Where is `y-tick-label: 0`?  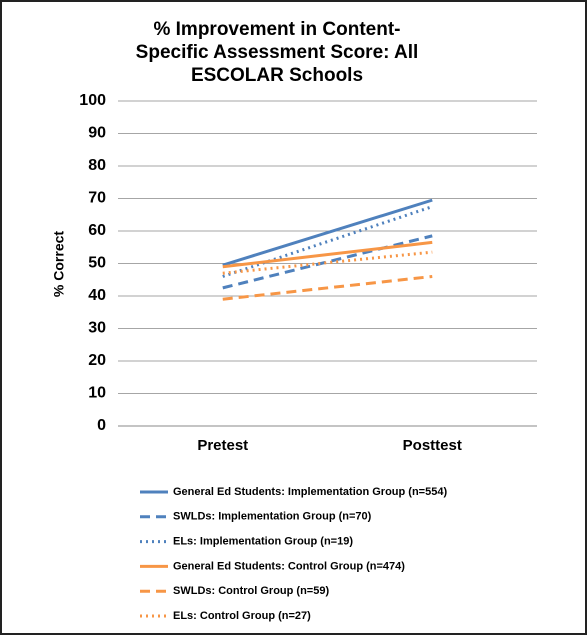
y-tick-label: 0 is located at coordinates (101, 425).